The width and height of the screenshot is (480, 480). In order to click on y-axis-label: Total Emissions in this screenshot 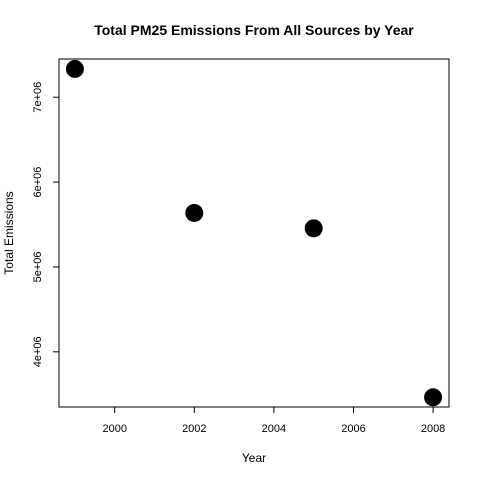, I will do `click(9, 232)`.